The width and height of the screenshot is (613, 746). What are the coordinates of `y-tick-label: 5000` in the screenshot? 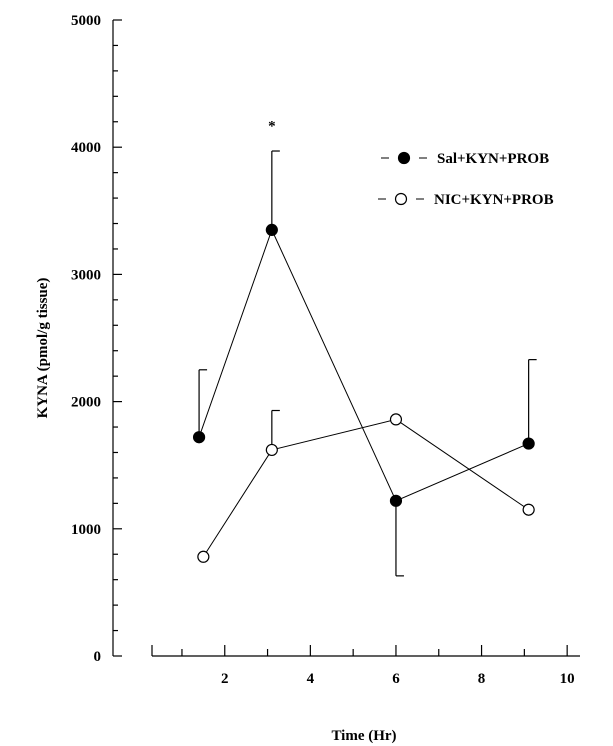 It's located at (86, 21).